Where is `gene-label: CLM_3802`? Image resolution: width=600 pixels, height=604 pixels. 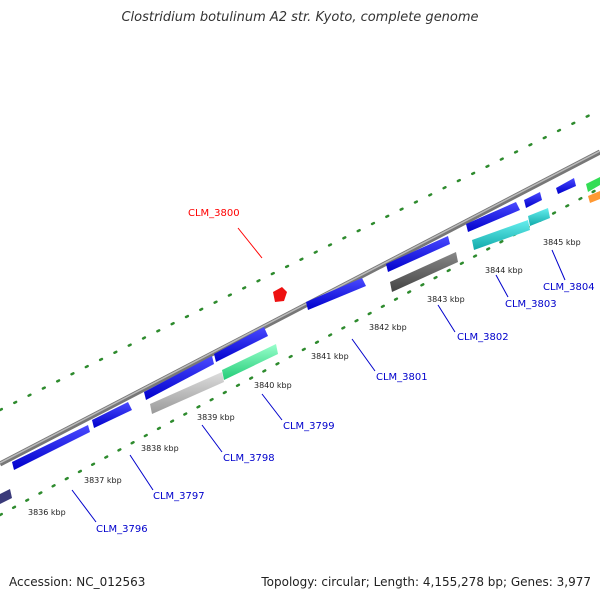 gene-label: CLM_3802 is located at coordinates (483, 337).